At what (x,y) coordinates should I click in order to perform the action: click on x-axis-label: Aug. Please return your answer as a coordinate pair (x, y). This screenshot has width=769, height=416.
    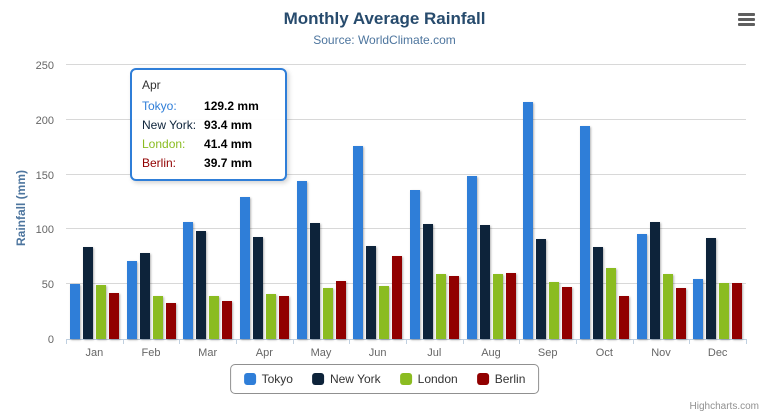
    Looking at the image, I should click on (491, 353).